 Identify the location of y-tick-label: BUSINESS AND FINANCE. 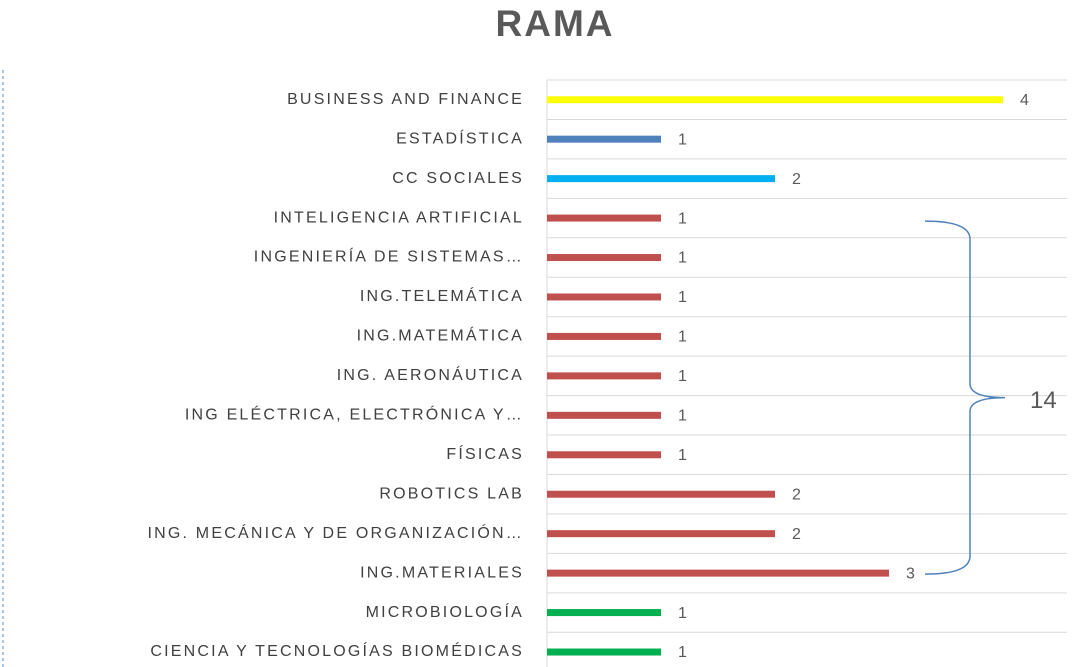
(405, 99).